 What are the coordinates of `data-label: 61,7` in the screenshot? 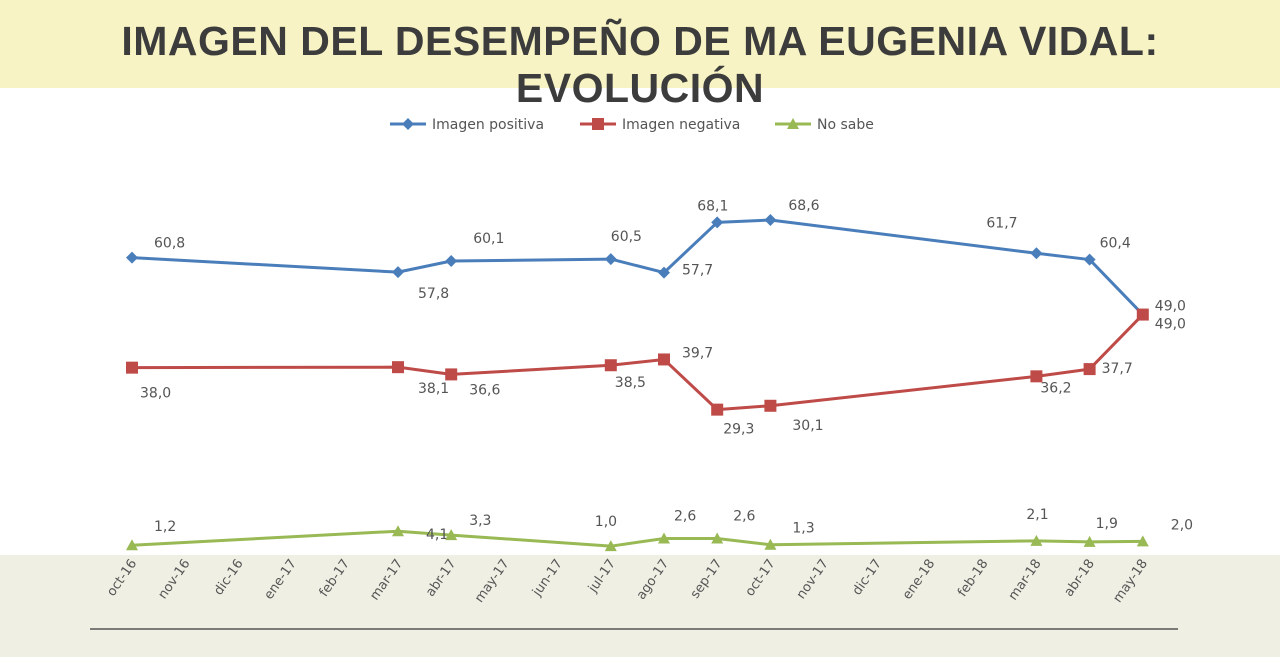 It's located at (1001, 223).